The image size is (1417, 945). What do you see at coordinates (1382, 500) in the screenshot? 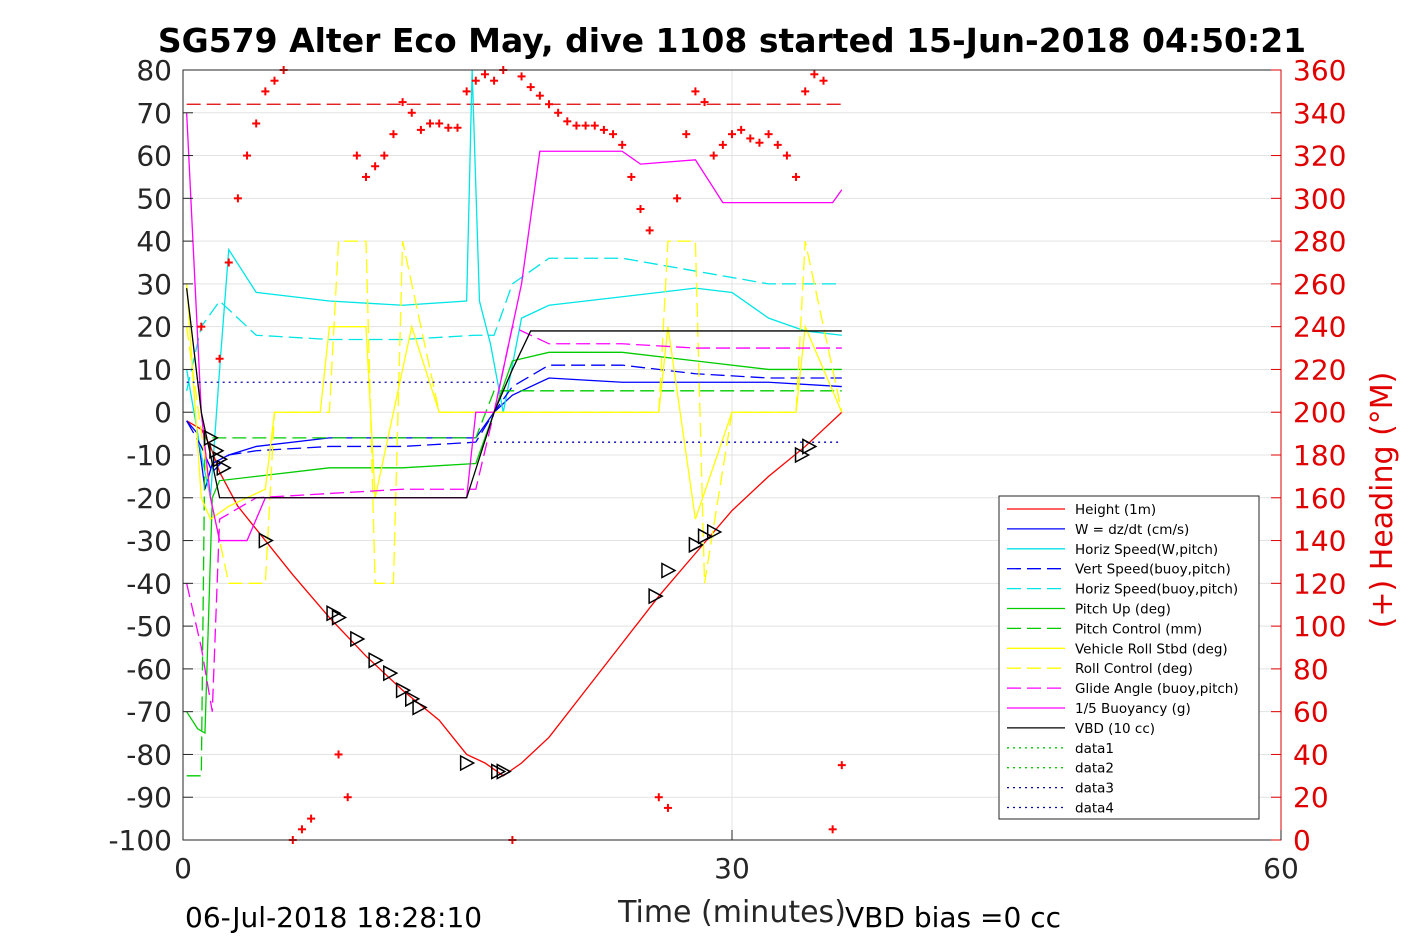
I see `y-axis-right-label: (+) Heading (°M)` at bounding box center [1382, 500].